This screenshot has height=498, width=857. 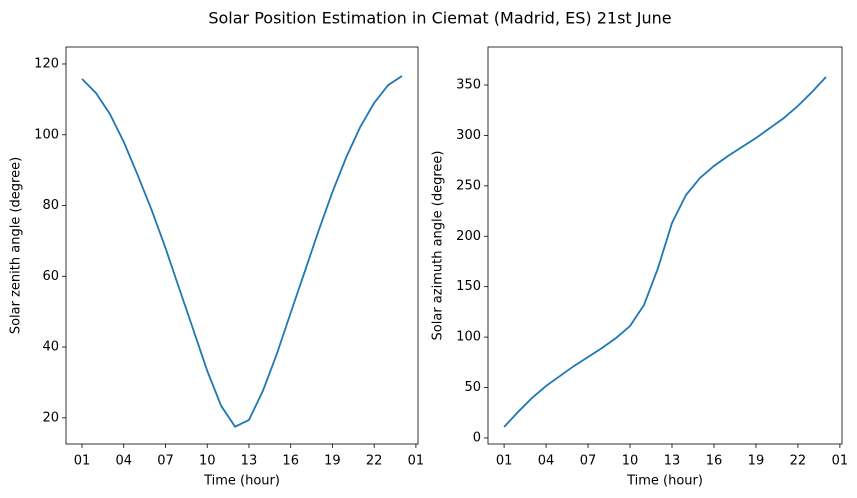 What do you see at coordinates (50, 417) in the screenshot?
I see `y-tick-label: 20` at bounding box center [50, 417].